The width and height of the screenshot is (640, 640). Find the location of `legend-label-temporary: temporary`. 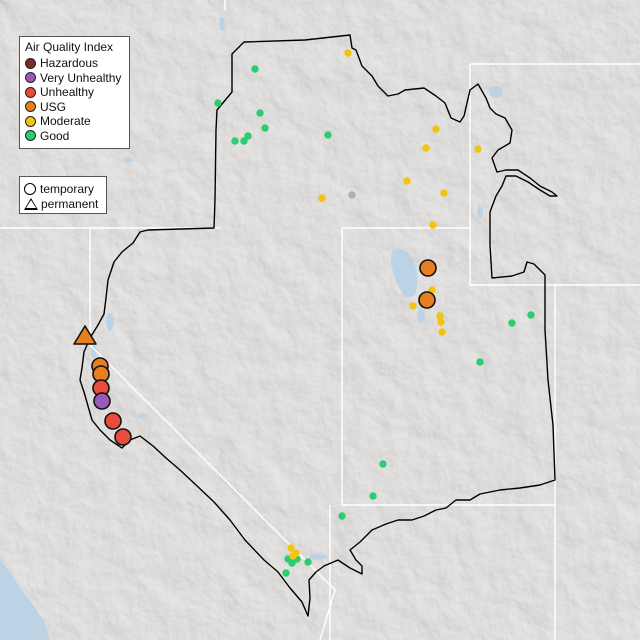

legend-label-temporary: temporary is located at coordinates (67, 188).